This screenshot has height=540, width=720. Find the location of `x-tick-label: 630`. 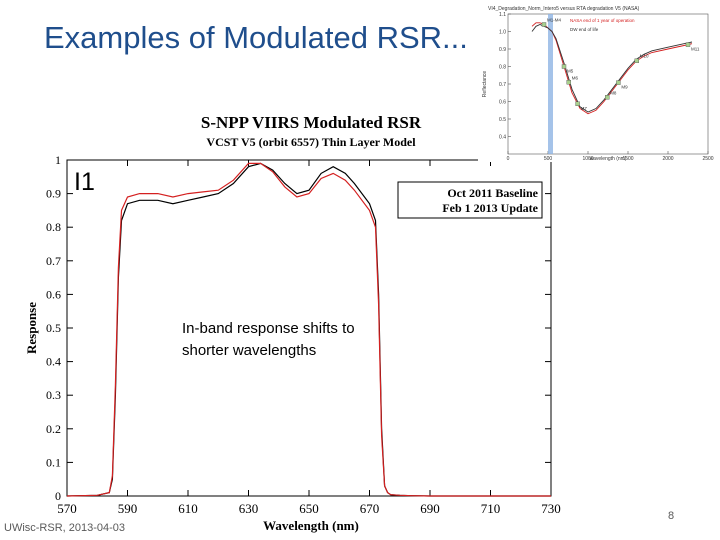

x-tick-label: 630 is located at coordinates (249, 508).